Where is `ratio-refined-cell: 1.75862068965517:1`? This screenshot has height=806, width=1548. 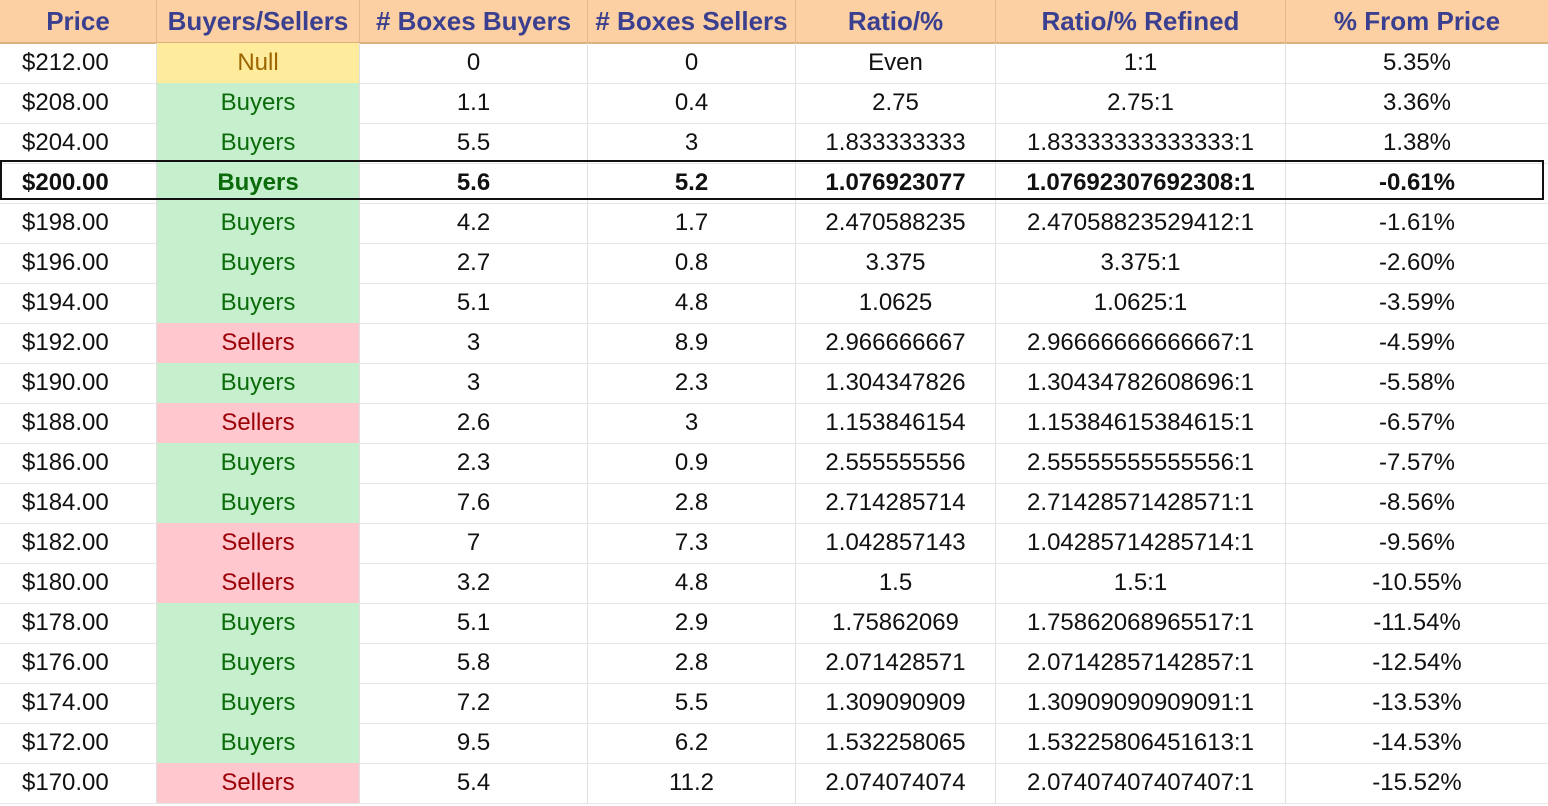 ratio-refined-cell: 1.75862068965517:1 is located at coordinates (1141, 623).